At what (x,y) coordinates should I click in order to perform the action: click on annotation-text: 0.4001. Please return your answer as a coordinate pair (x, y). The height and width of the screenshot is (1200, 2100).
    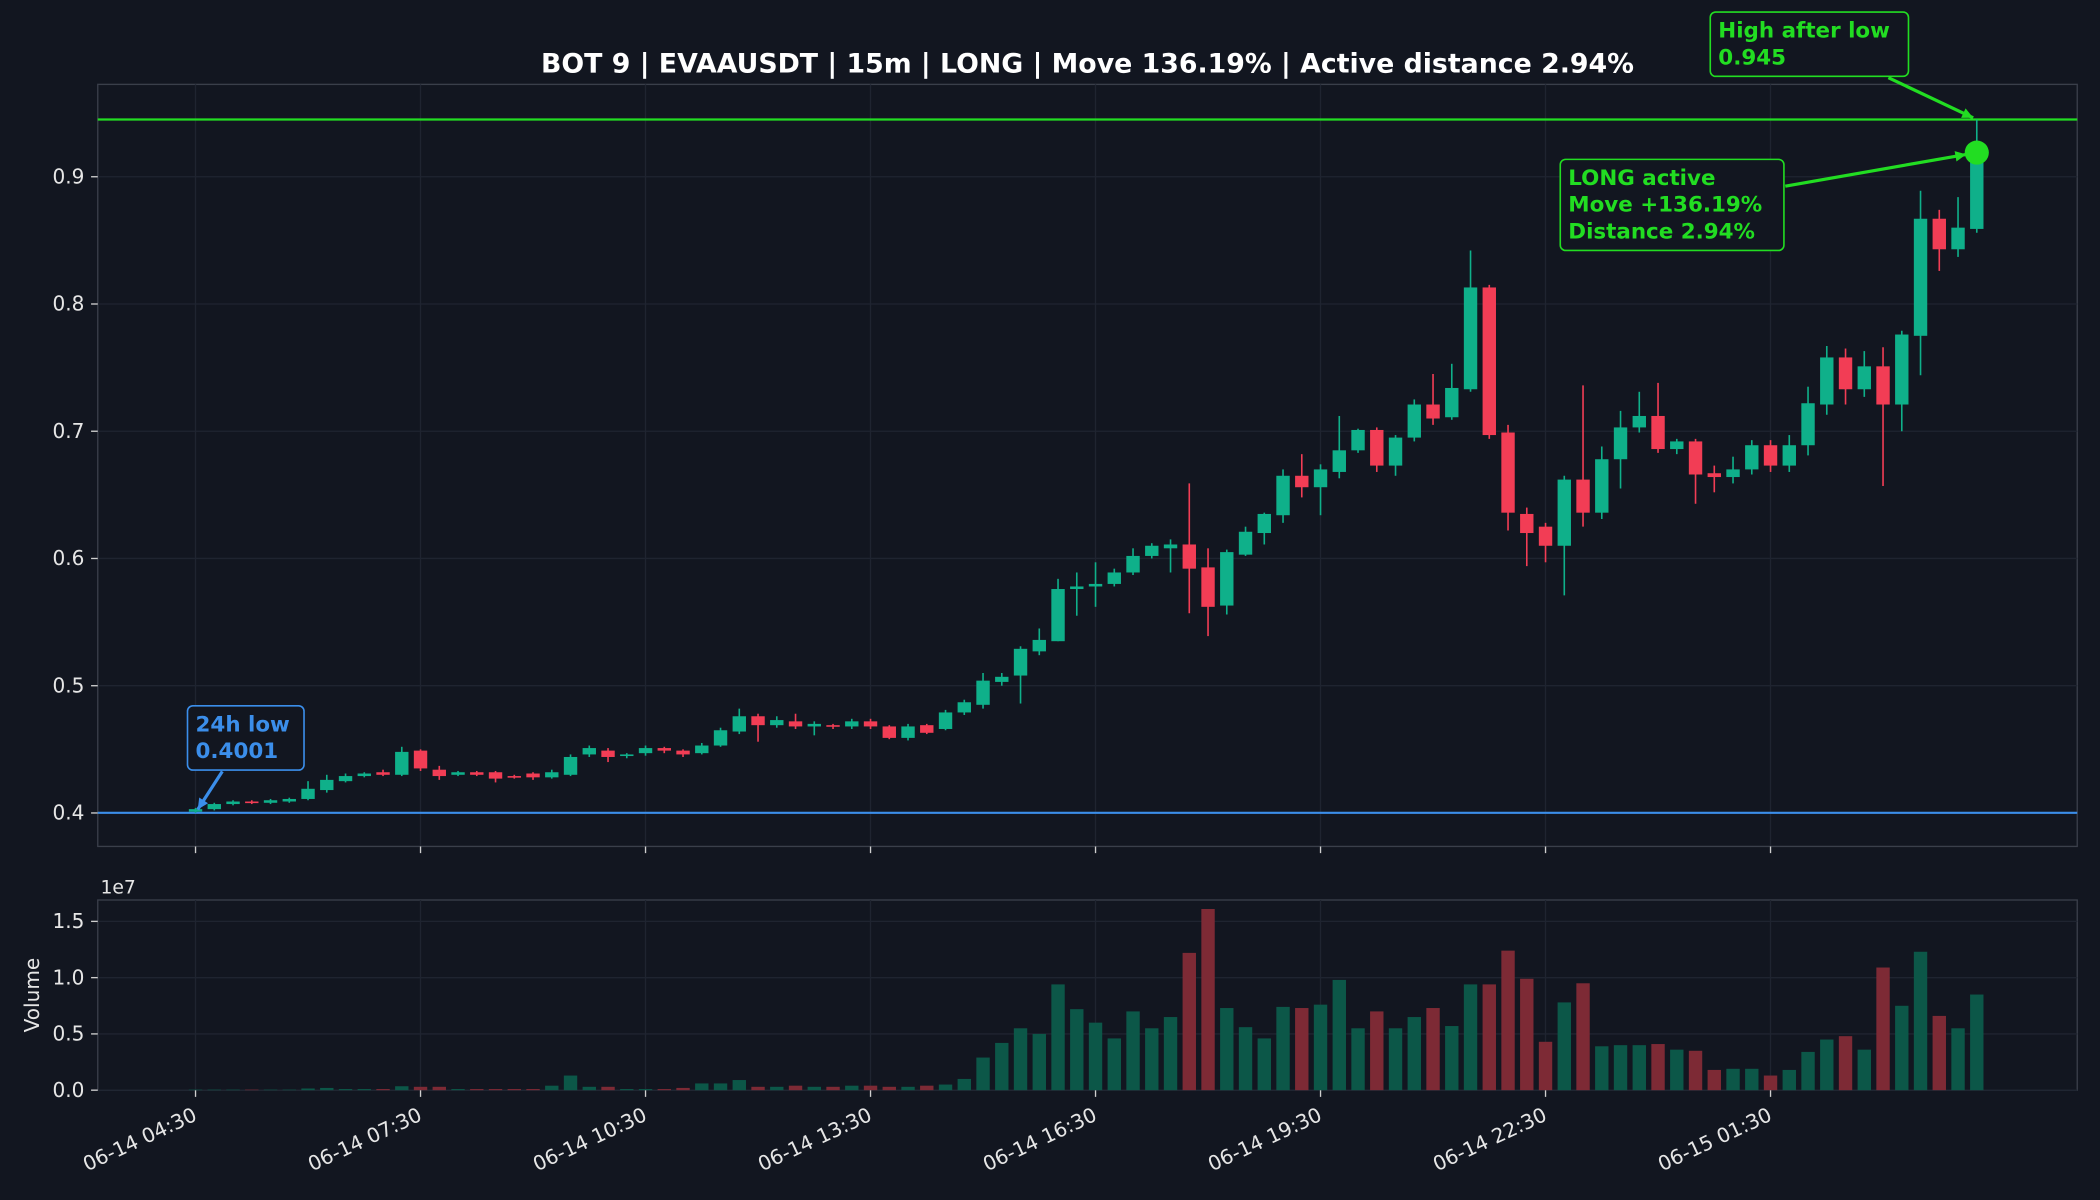
    Looking at the image, I should click on (237, 751).